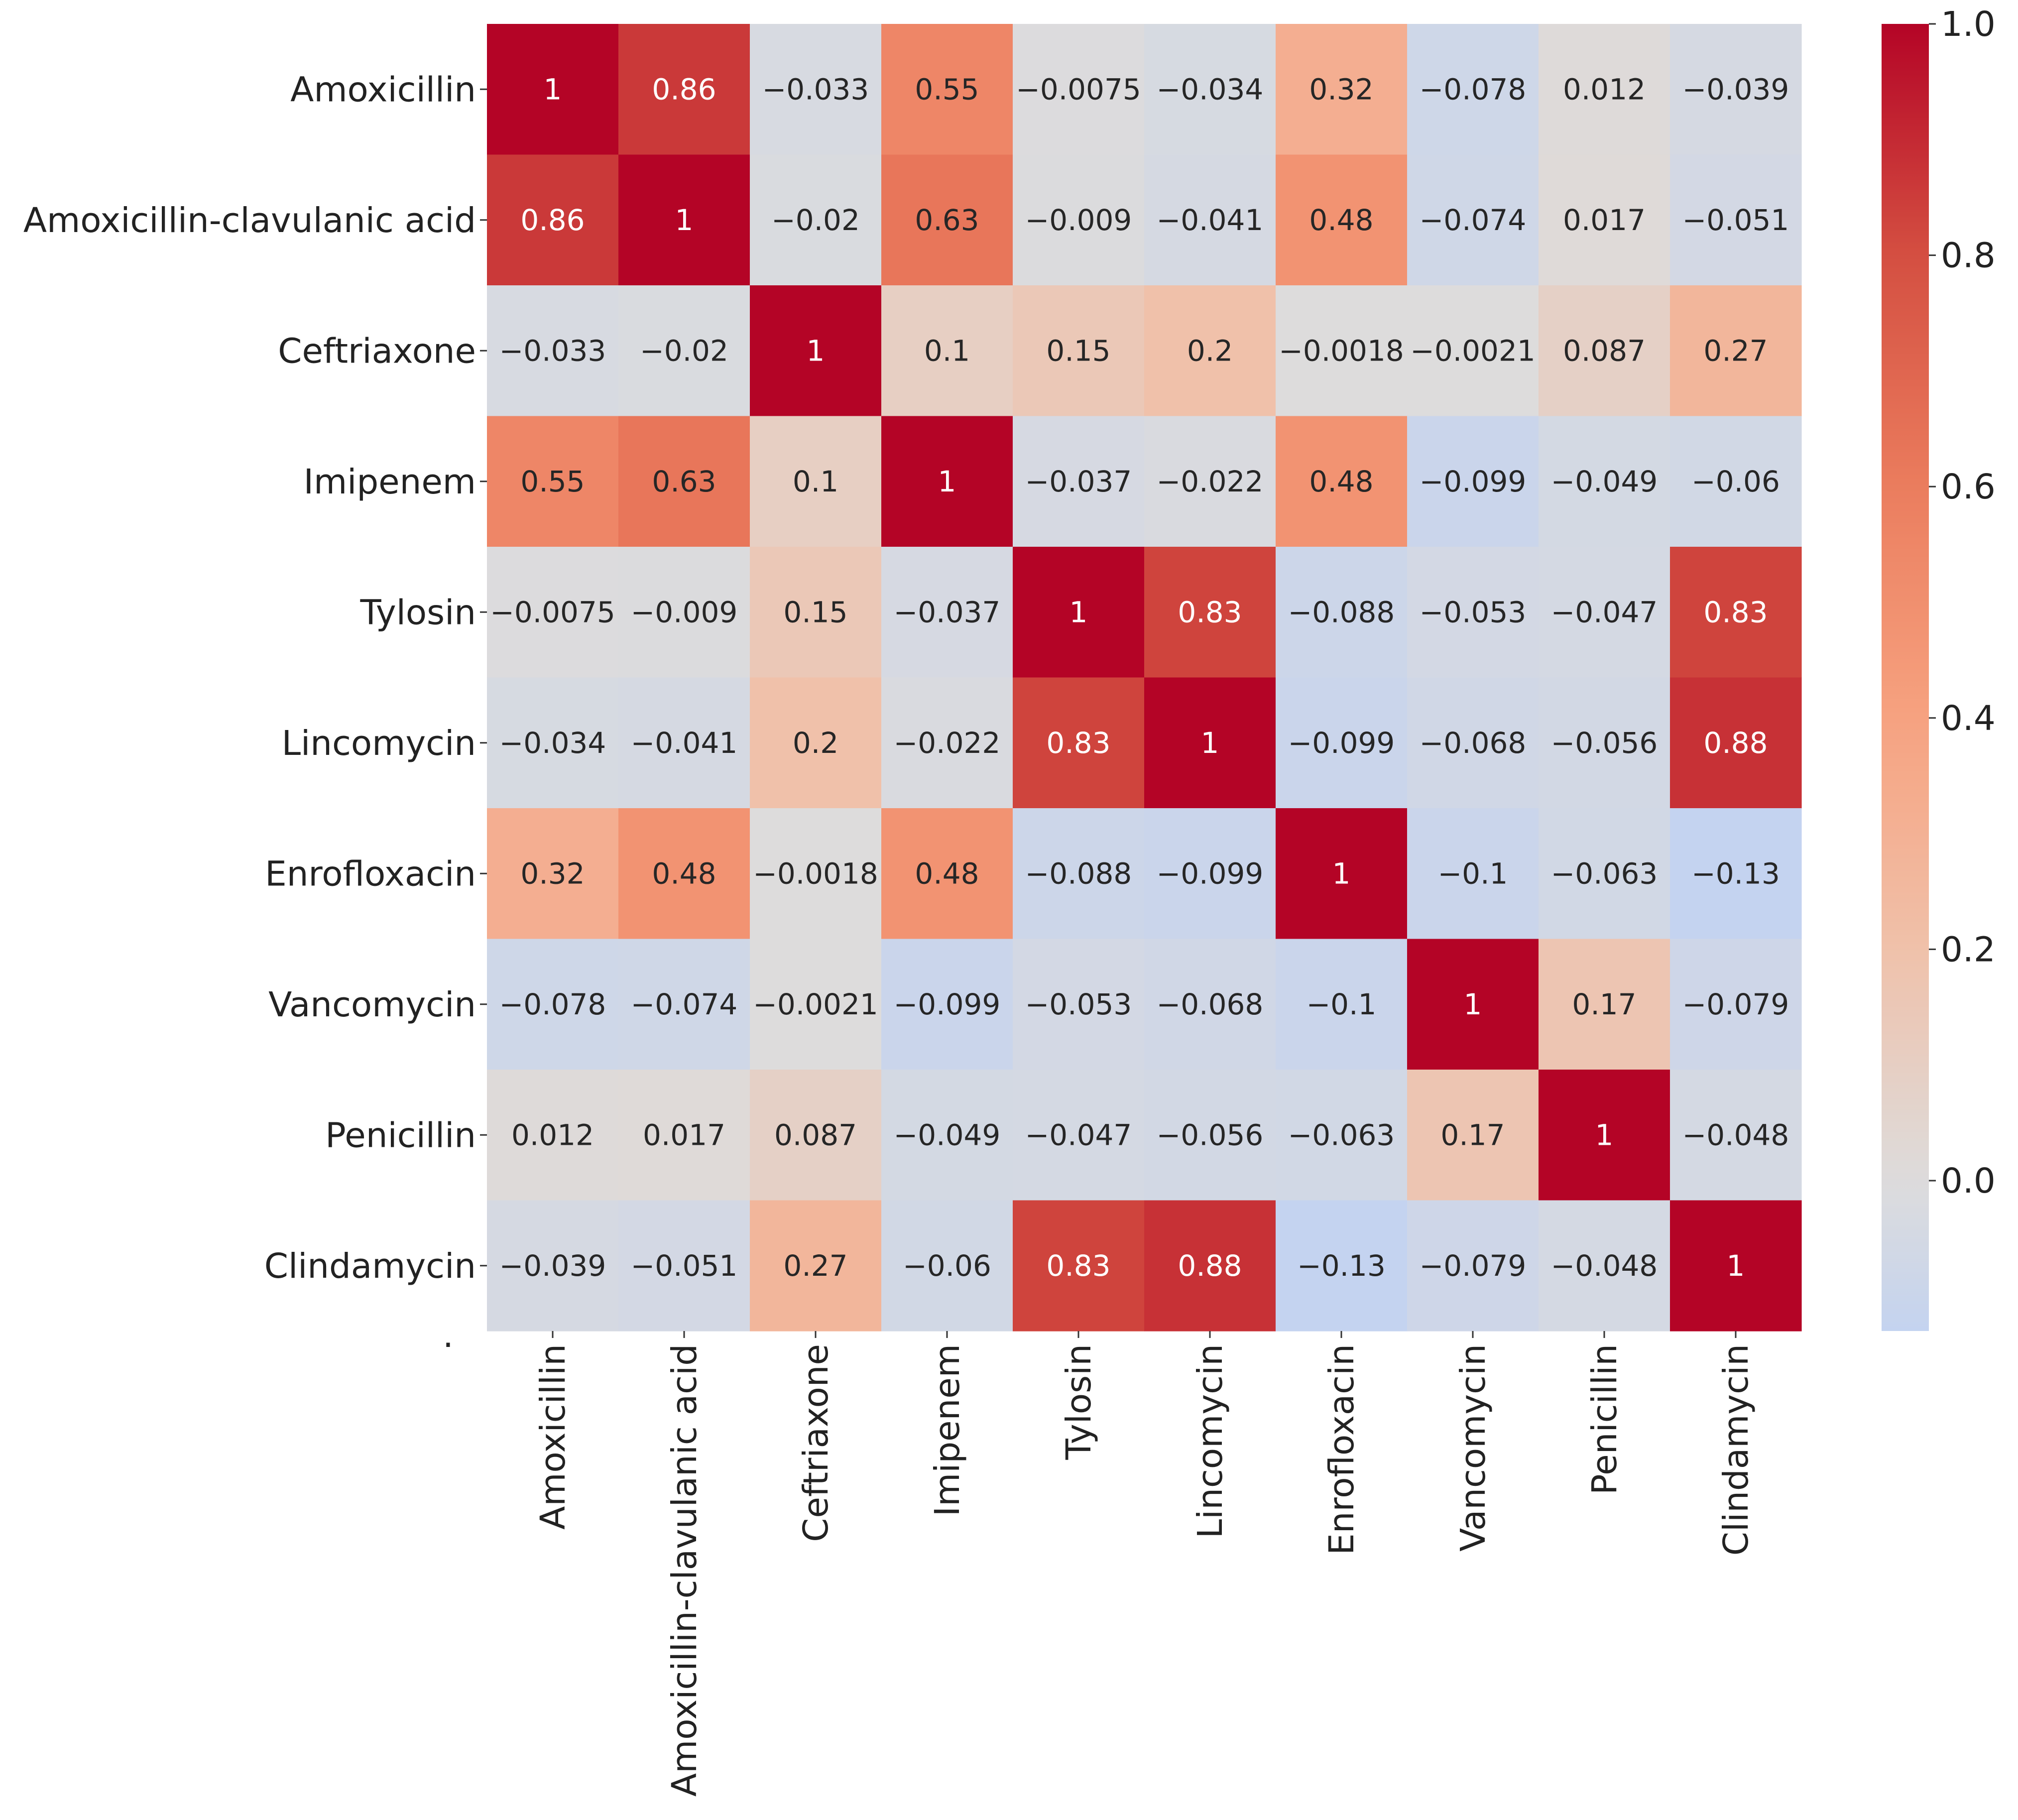  Describe the element at coordinates (379, 743) in the screenshot. I see `y-tick-label: Lincomycin` at that location.